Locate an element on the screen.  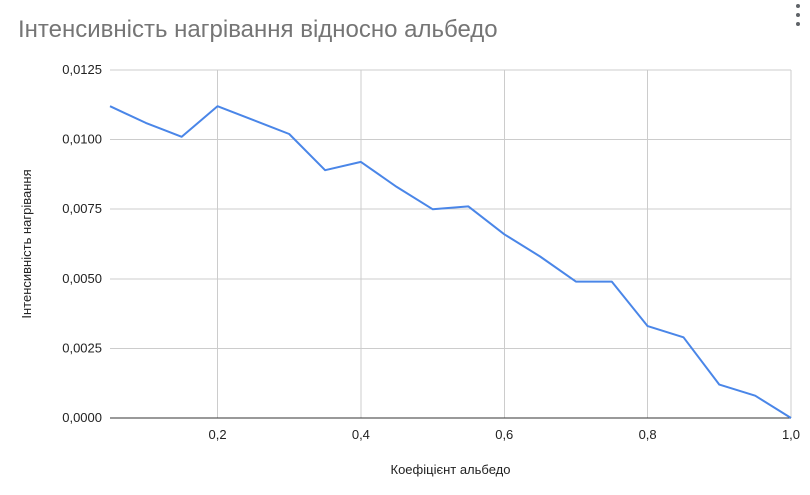
x-tick-label: 0,4 is located at coordinates (361, 434).